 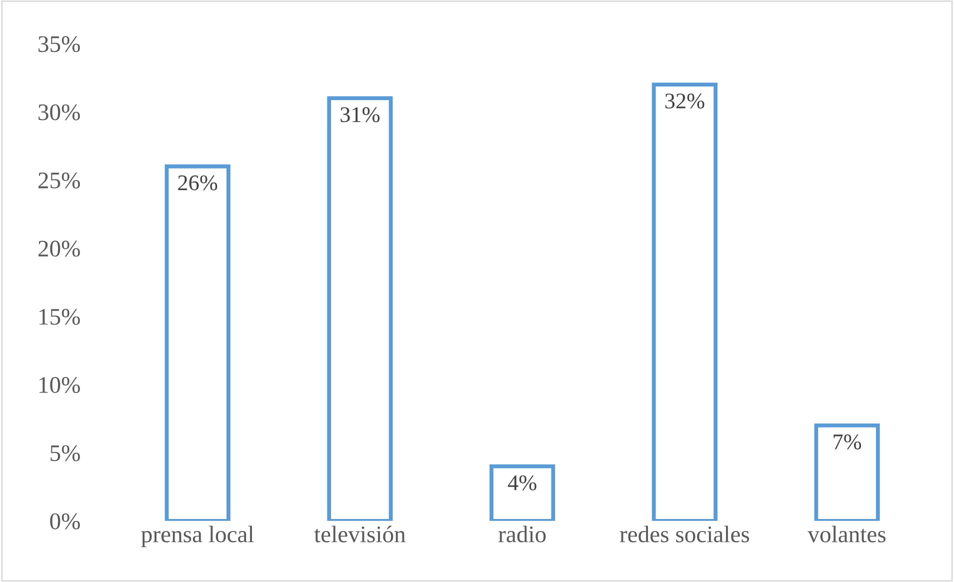 I want to click on x-tick-label: radio, so click(x=522, y=534).